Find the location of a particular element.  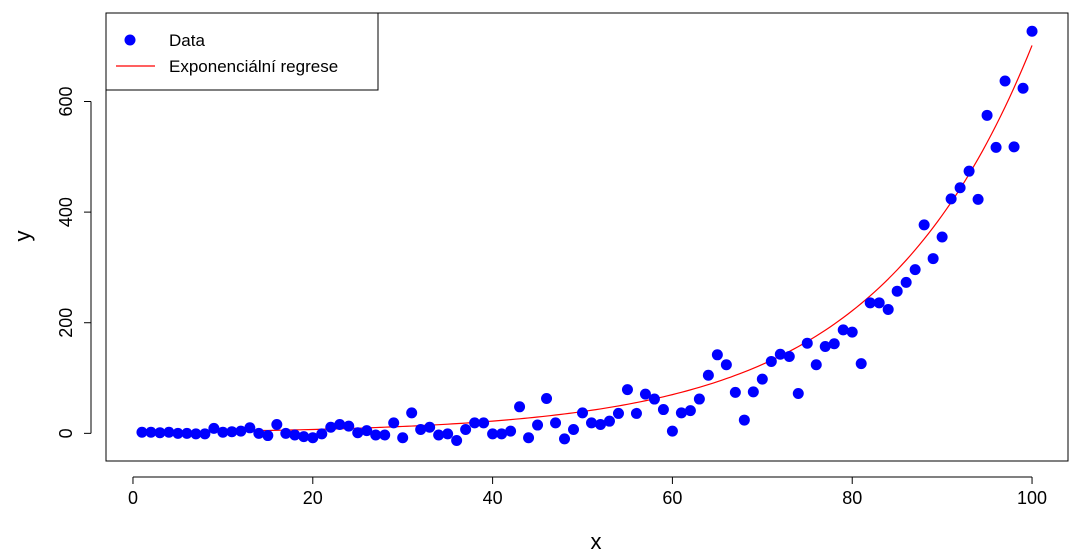

y-tick-label: 0 is located at coordinates (66, 433).